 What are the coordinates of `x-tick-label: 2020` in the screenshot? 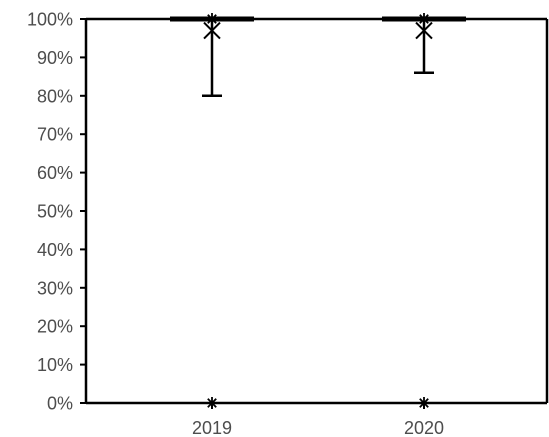 It's located at (424, 427).